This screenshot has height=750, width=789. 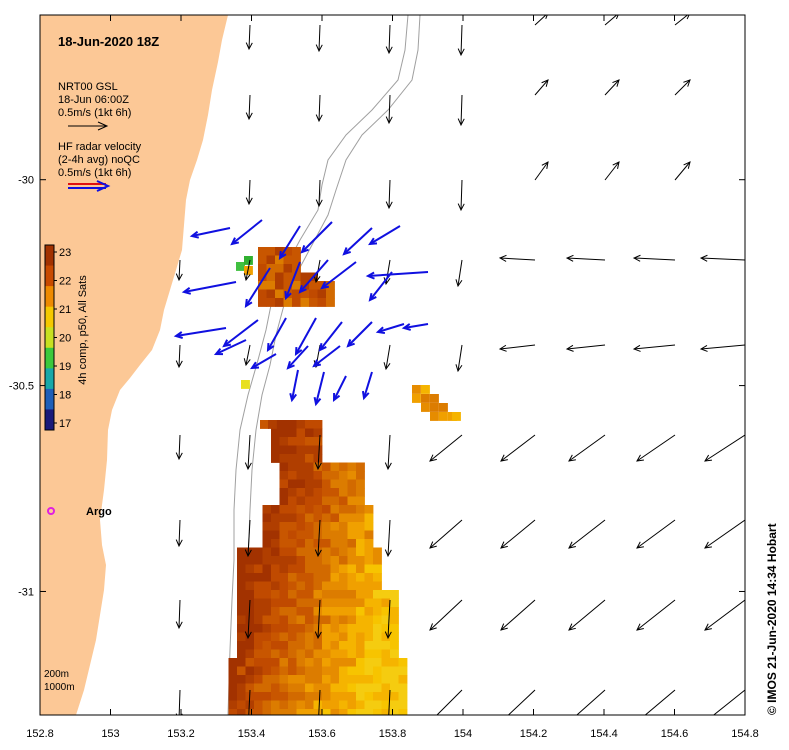 What do you see at coordinates (94, 173) in the screenshot?
I see `radar-legend-scale: 0.5m/s (1kt 6h)` at bounding box center [94, 173].